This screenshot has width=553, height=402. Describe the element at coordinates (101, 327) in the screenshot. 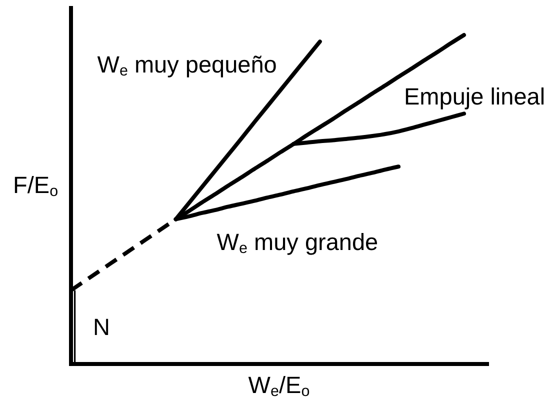

I see `annotation: N` at that location.